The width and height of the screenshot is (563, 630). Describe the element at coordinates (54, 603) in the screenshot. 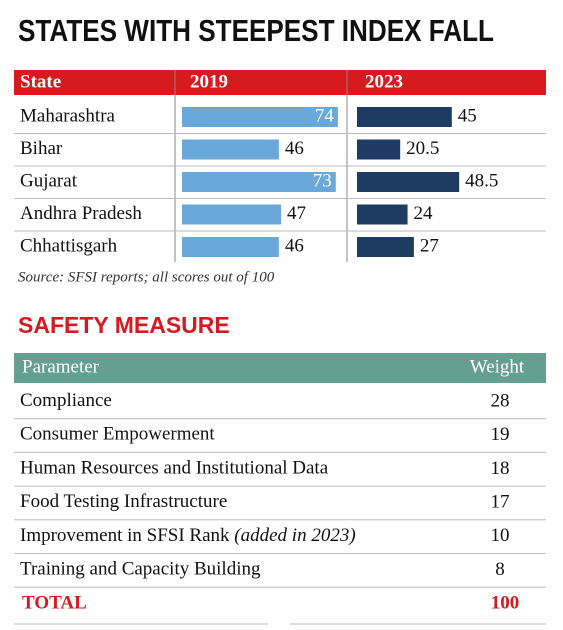

I see `total-label: TOTAL` at that location.